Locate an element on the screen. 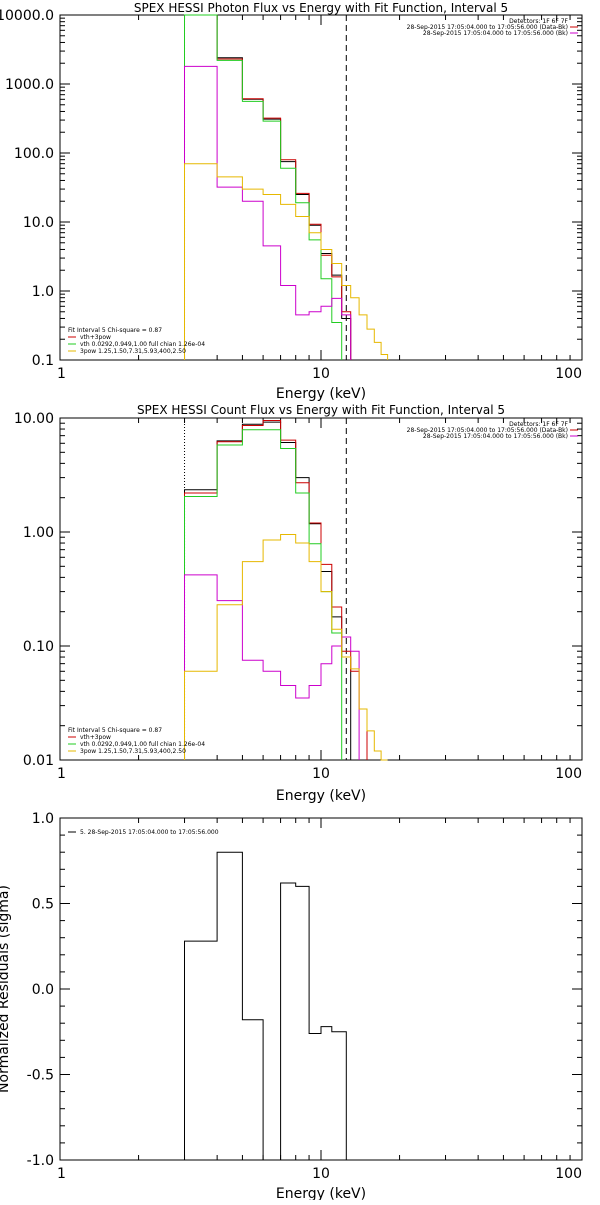 Image resolution: width=600 pixels, height=1205 pixels. y-tick-label: 0.01 is located at coordinates (38, 761).